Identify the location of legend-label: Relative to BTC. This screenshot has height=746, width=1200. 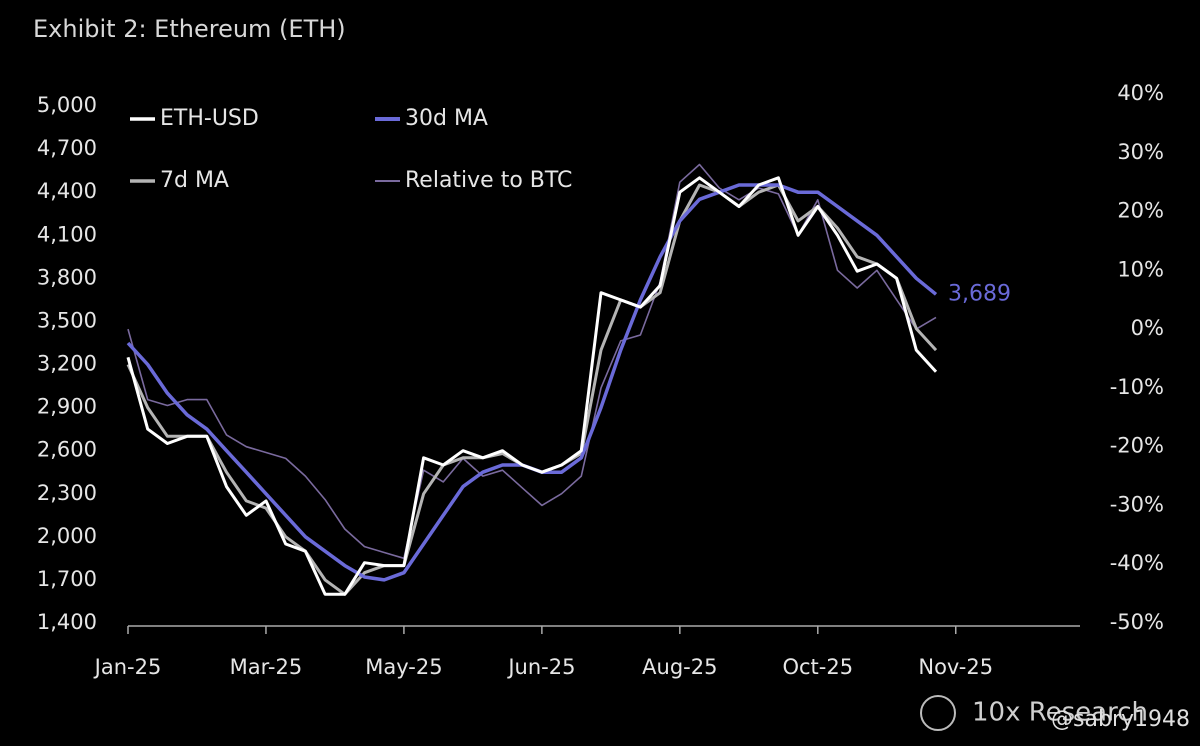
(488, 180).